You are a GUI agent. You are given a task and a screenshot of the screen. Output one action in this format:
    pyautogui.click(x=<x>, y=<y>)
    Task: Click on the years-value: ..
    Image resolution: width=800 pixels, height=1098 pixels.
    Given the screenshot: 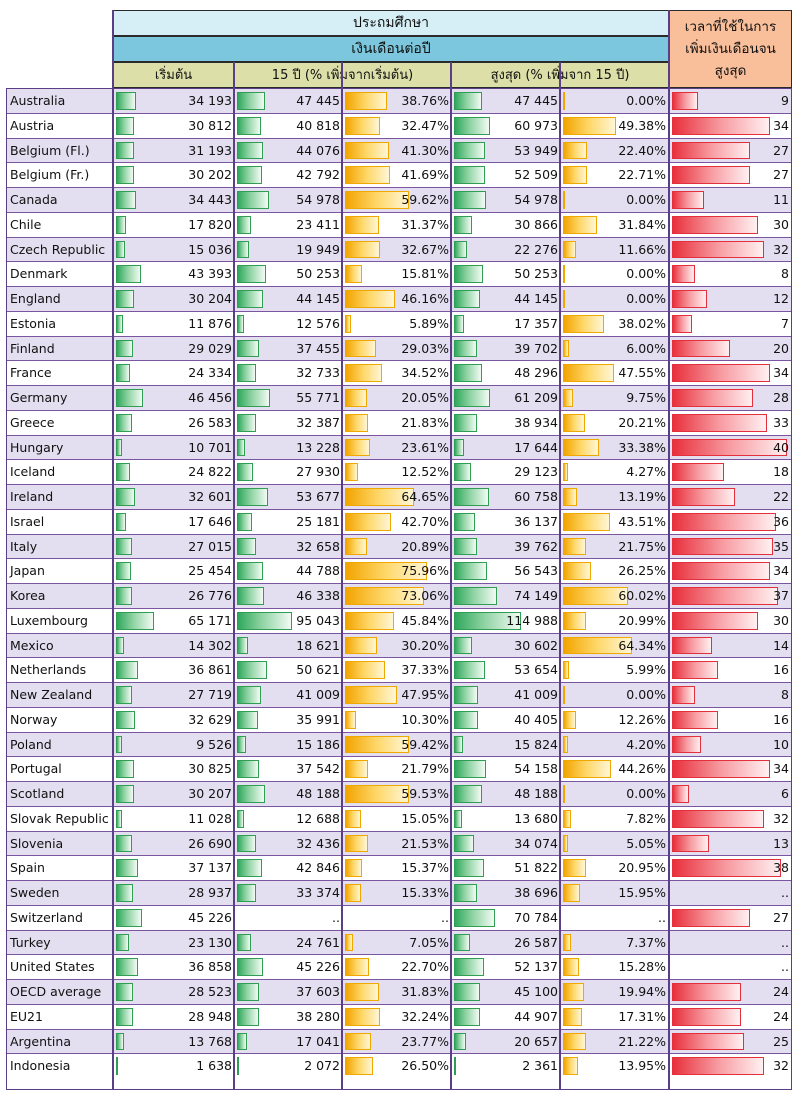 What is the action you would take?
    pyautogui.click(x=785, y=892)
    